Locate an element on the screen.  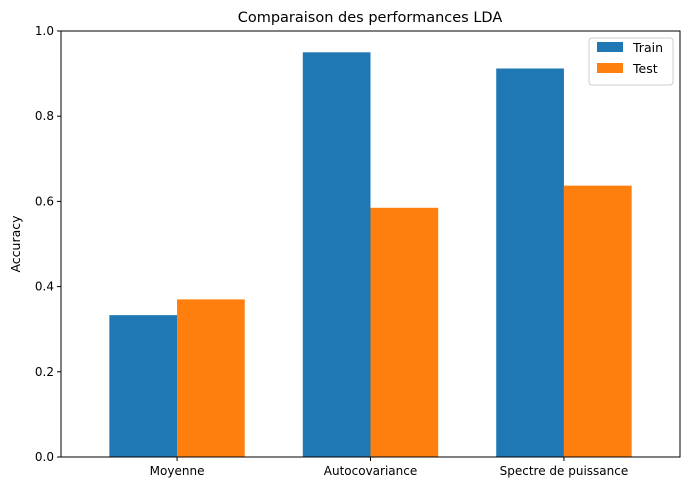
chart-title: Comparaison des performances LDA is located at coordinates (370, 18).